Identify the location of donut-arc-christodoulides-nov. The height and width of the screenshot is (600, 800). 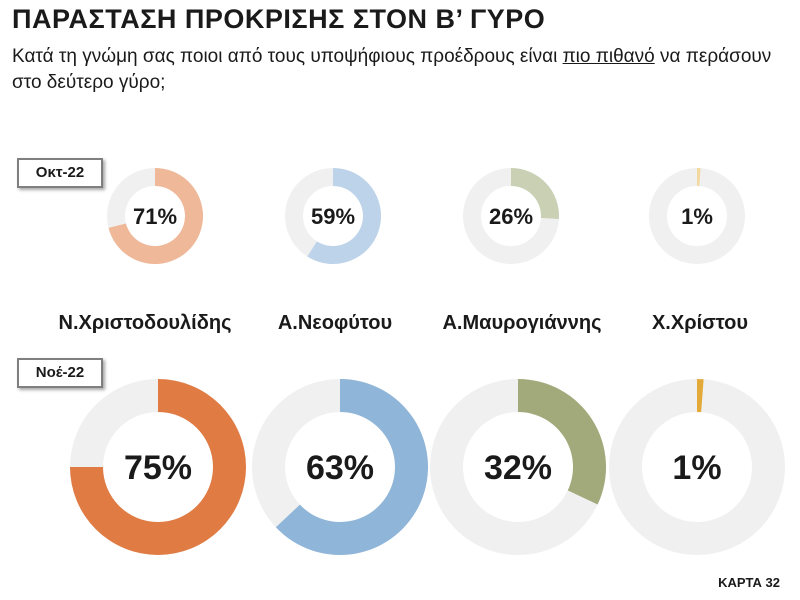
(158, 467).